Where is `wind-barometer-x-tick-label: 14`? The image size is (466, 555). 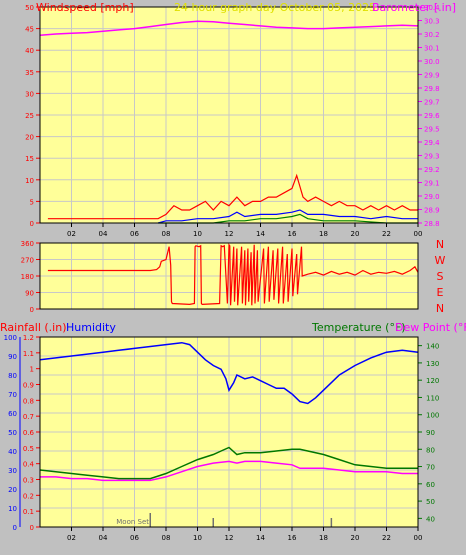 wind-barometer-x-tick-label: 14 is located at coordinates (260, 234).